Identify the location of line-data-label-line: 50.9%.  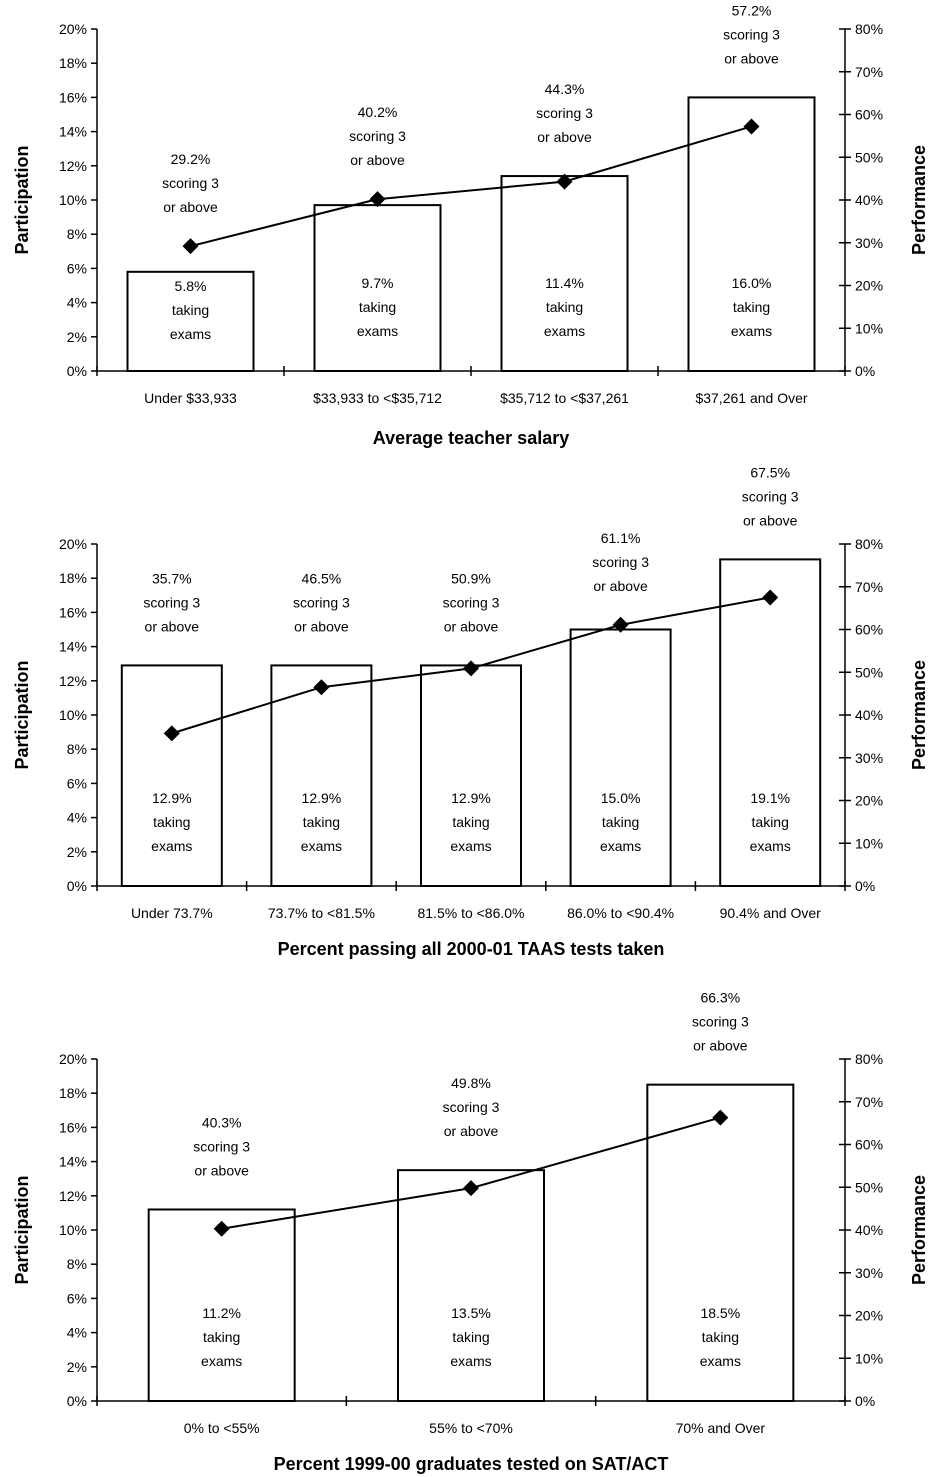
(471, 578).